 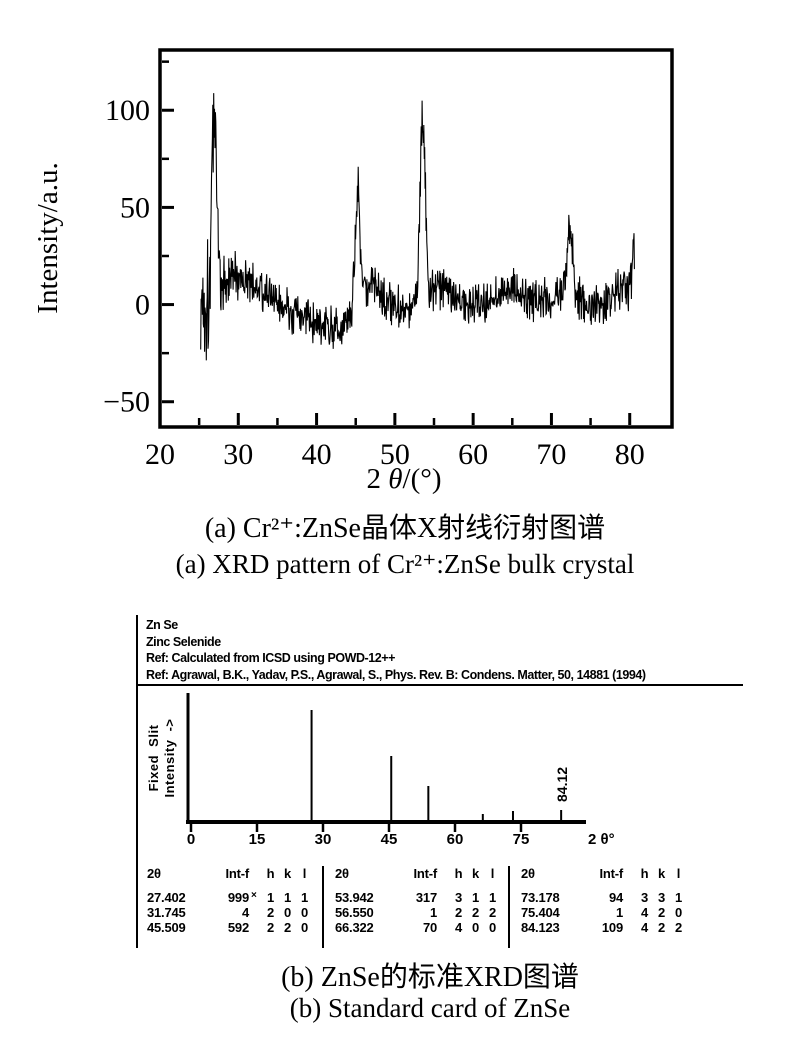 I want to click on table-row: 73.178 94 3 3 1, so click(x=607, y=897).